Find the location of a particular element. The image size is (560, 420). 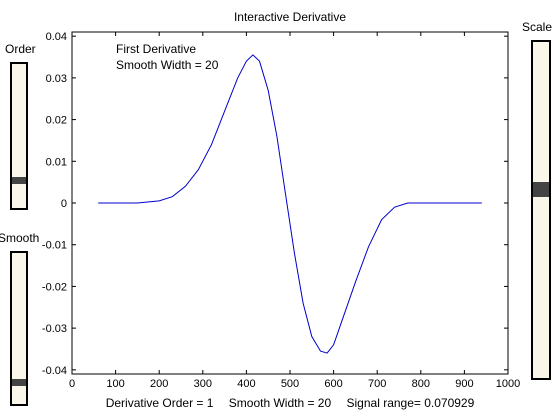

status-signal-range: Signal range= 0.070929 is located at coordinates (410, 403).